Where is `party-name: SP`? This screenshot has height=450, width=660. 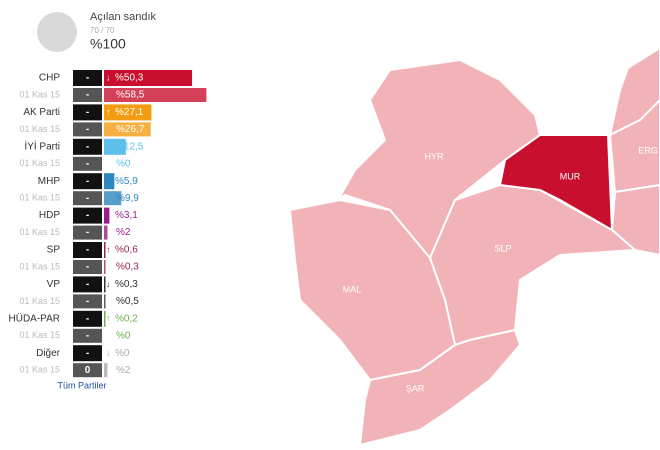
party-name: SP is located at coordinates (54, 250).